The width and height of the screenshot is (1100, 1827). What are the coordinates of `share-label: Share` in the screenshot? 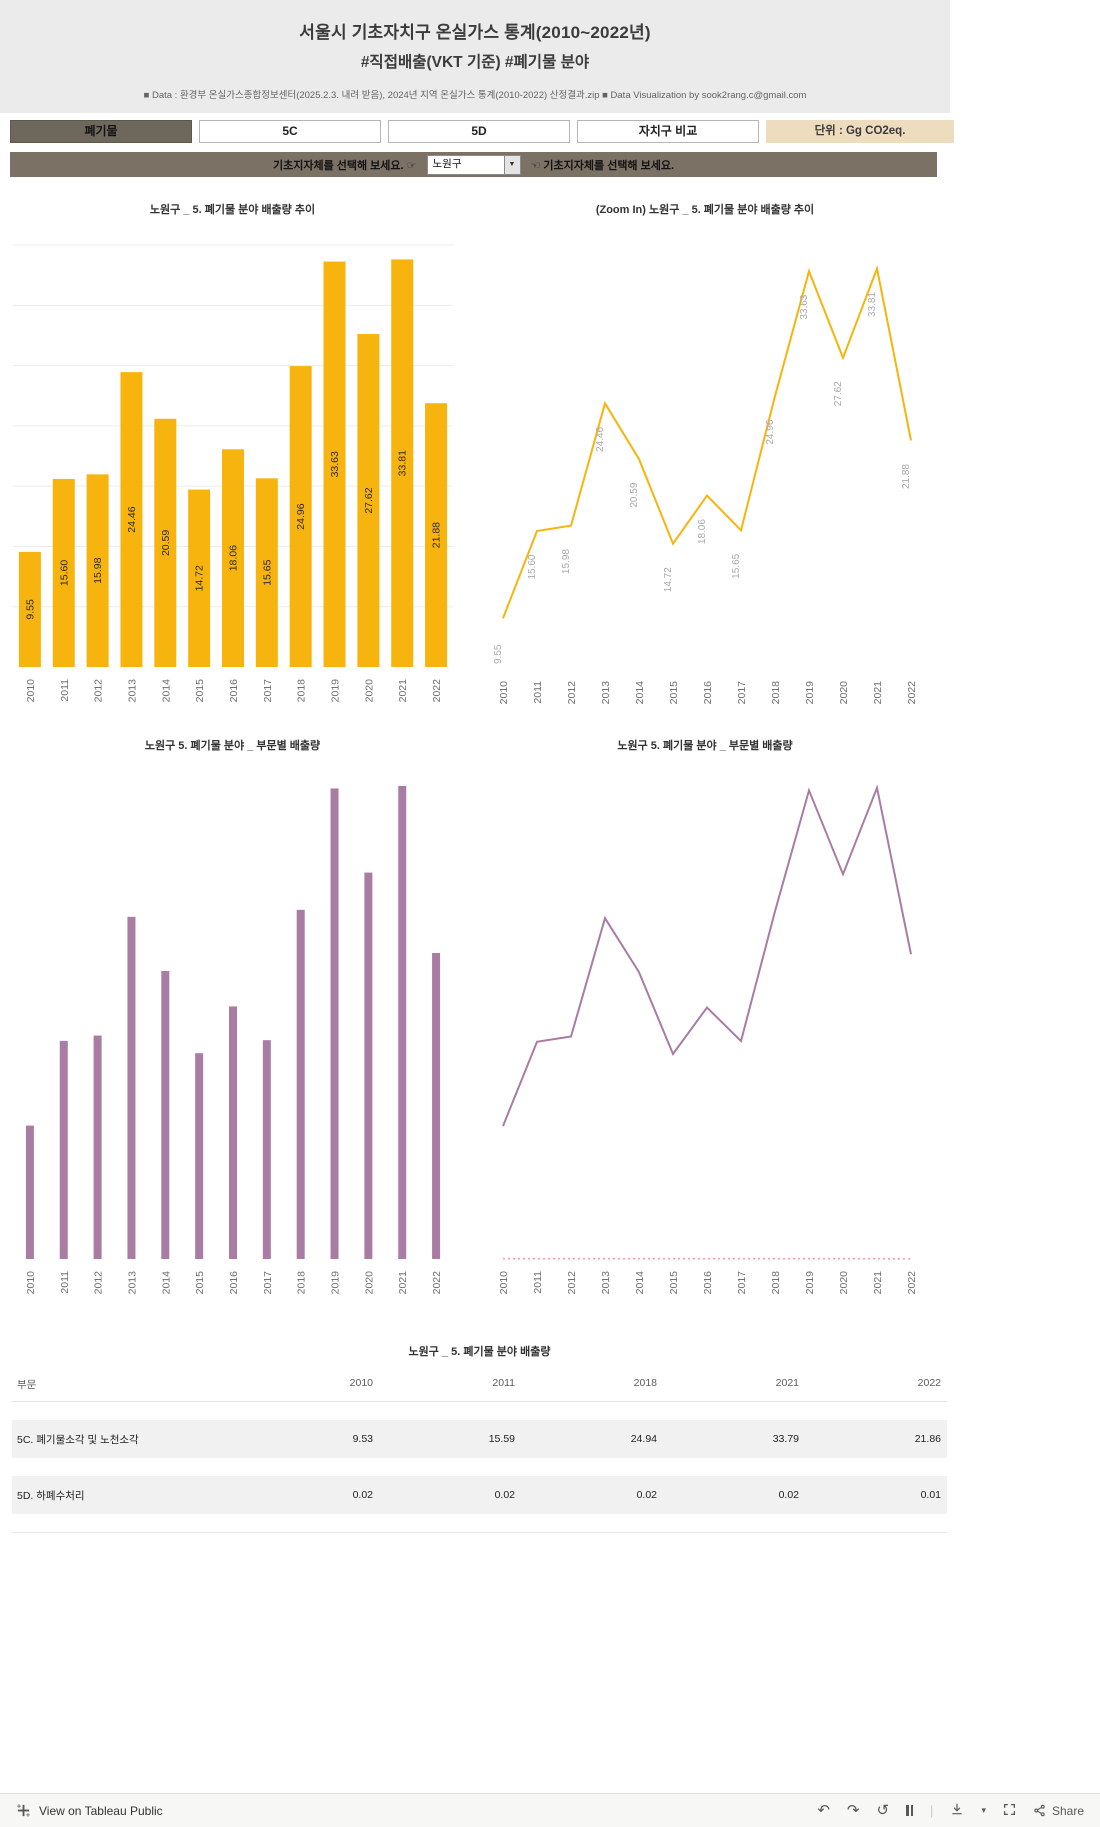 It's located at (1067, 1810).